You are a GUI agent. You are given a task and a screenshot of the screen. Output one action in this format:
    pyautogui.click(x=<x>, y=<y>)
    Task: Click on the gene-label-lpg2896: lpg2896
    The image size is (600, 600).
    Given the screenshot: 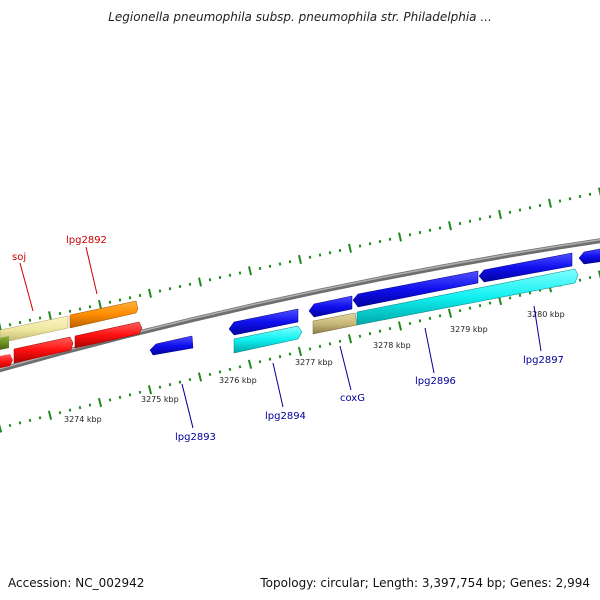 What is the action you would take?
    pyautogui.click(x=435, y=381)
    